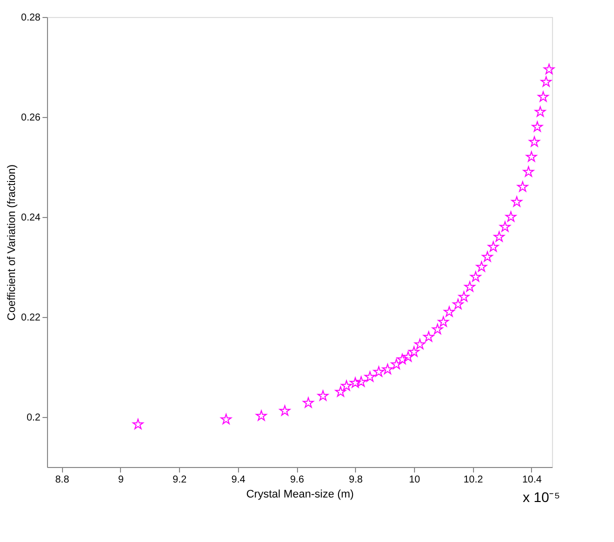 The image size is (614, 542). What do you see at coordinates (31, 118) in the screenshot?
I see `y-tick-label: 0.26` at bounding box center [31, 118].